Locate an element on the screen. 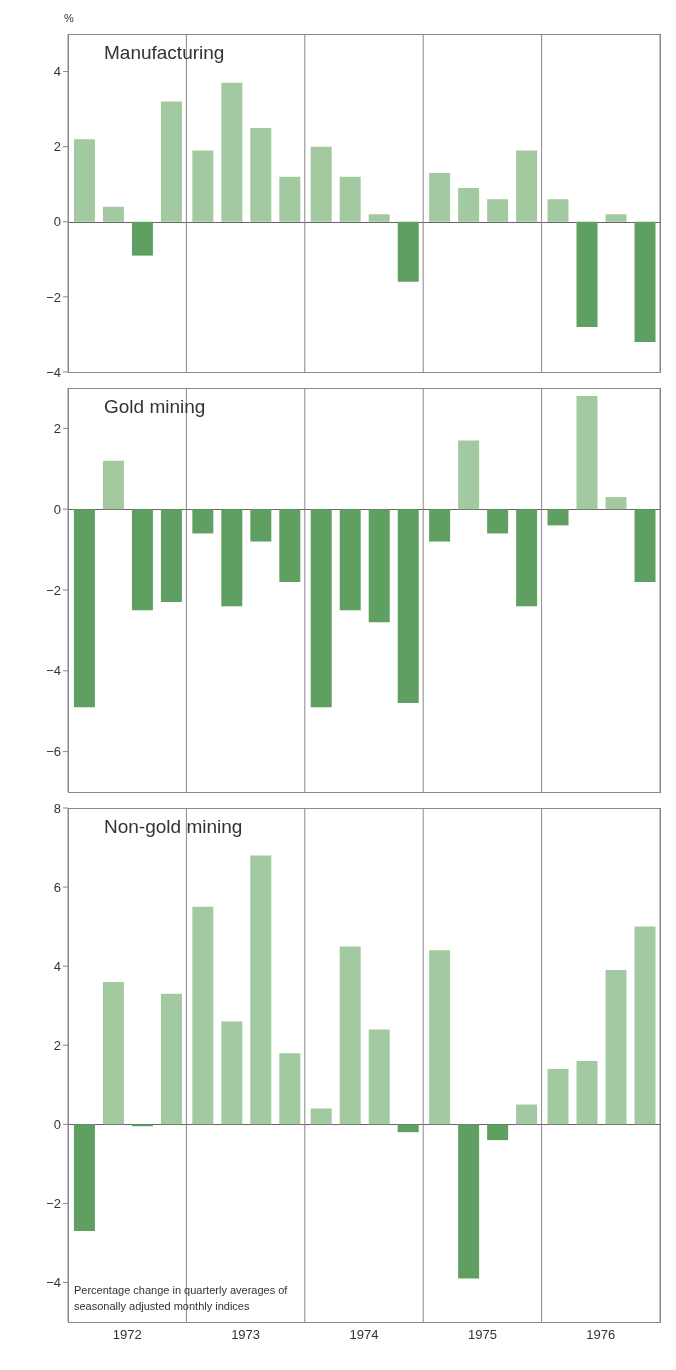 This screenshot has width=676, height=1370. y-axis-title: % is located at coordinates (69, 18).